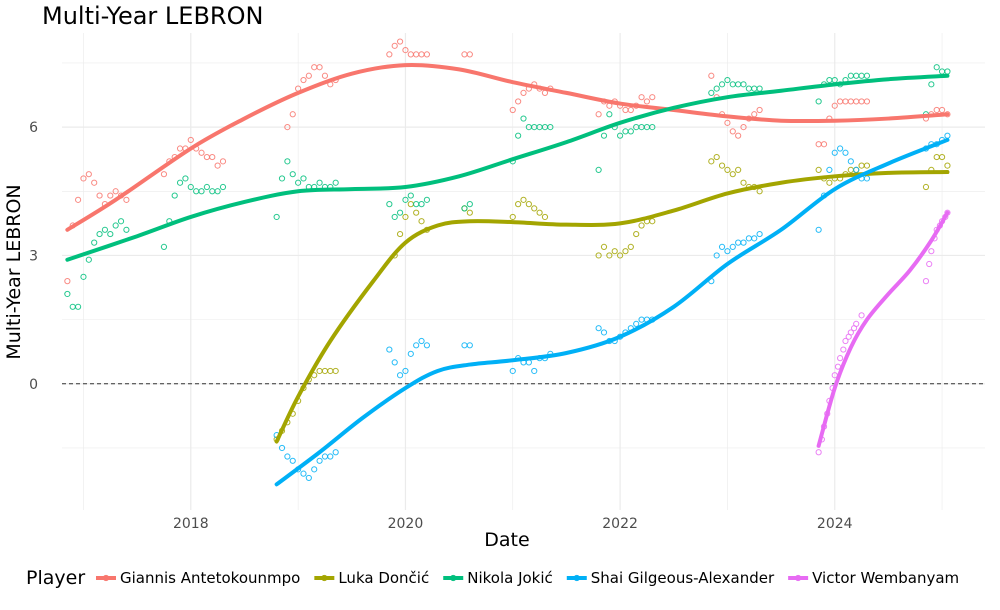 The height and width of the screenshot is (610, 1000). What do you see at coordinates (506, 540) in the screenshot?
I see `x-axis-title: Date` at bounding box center [506, 540].